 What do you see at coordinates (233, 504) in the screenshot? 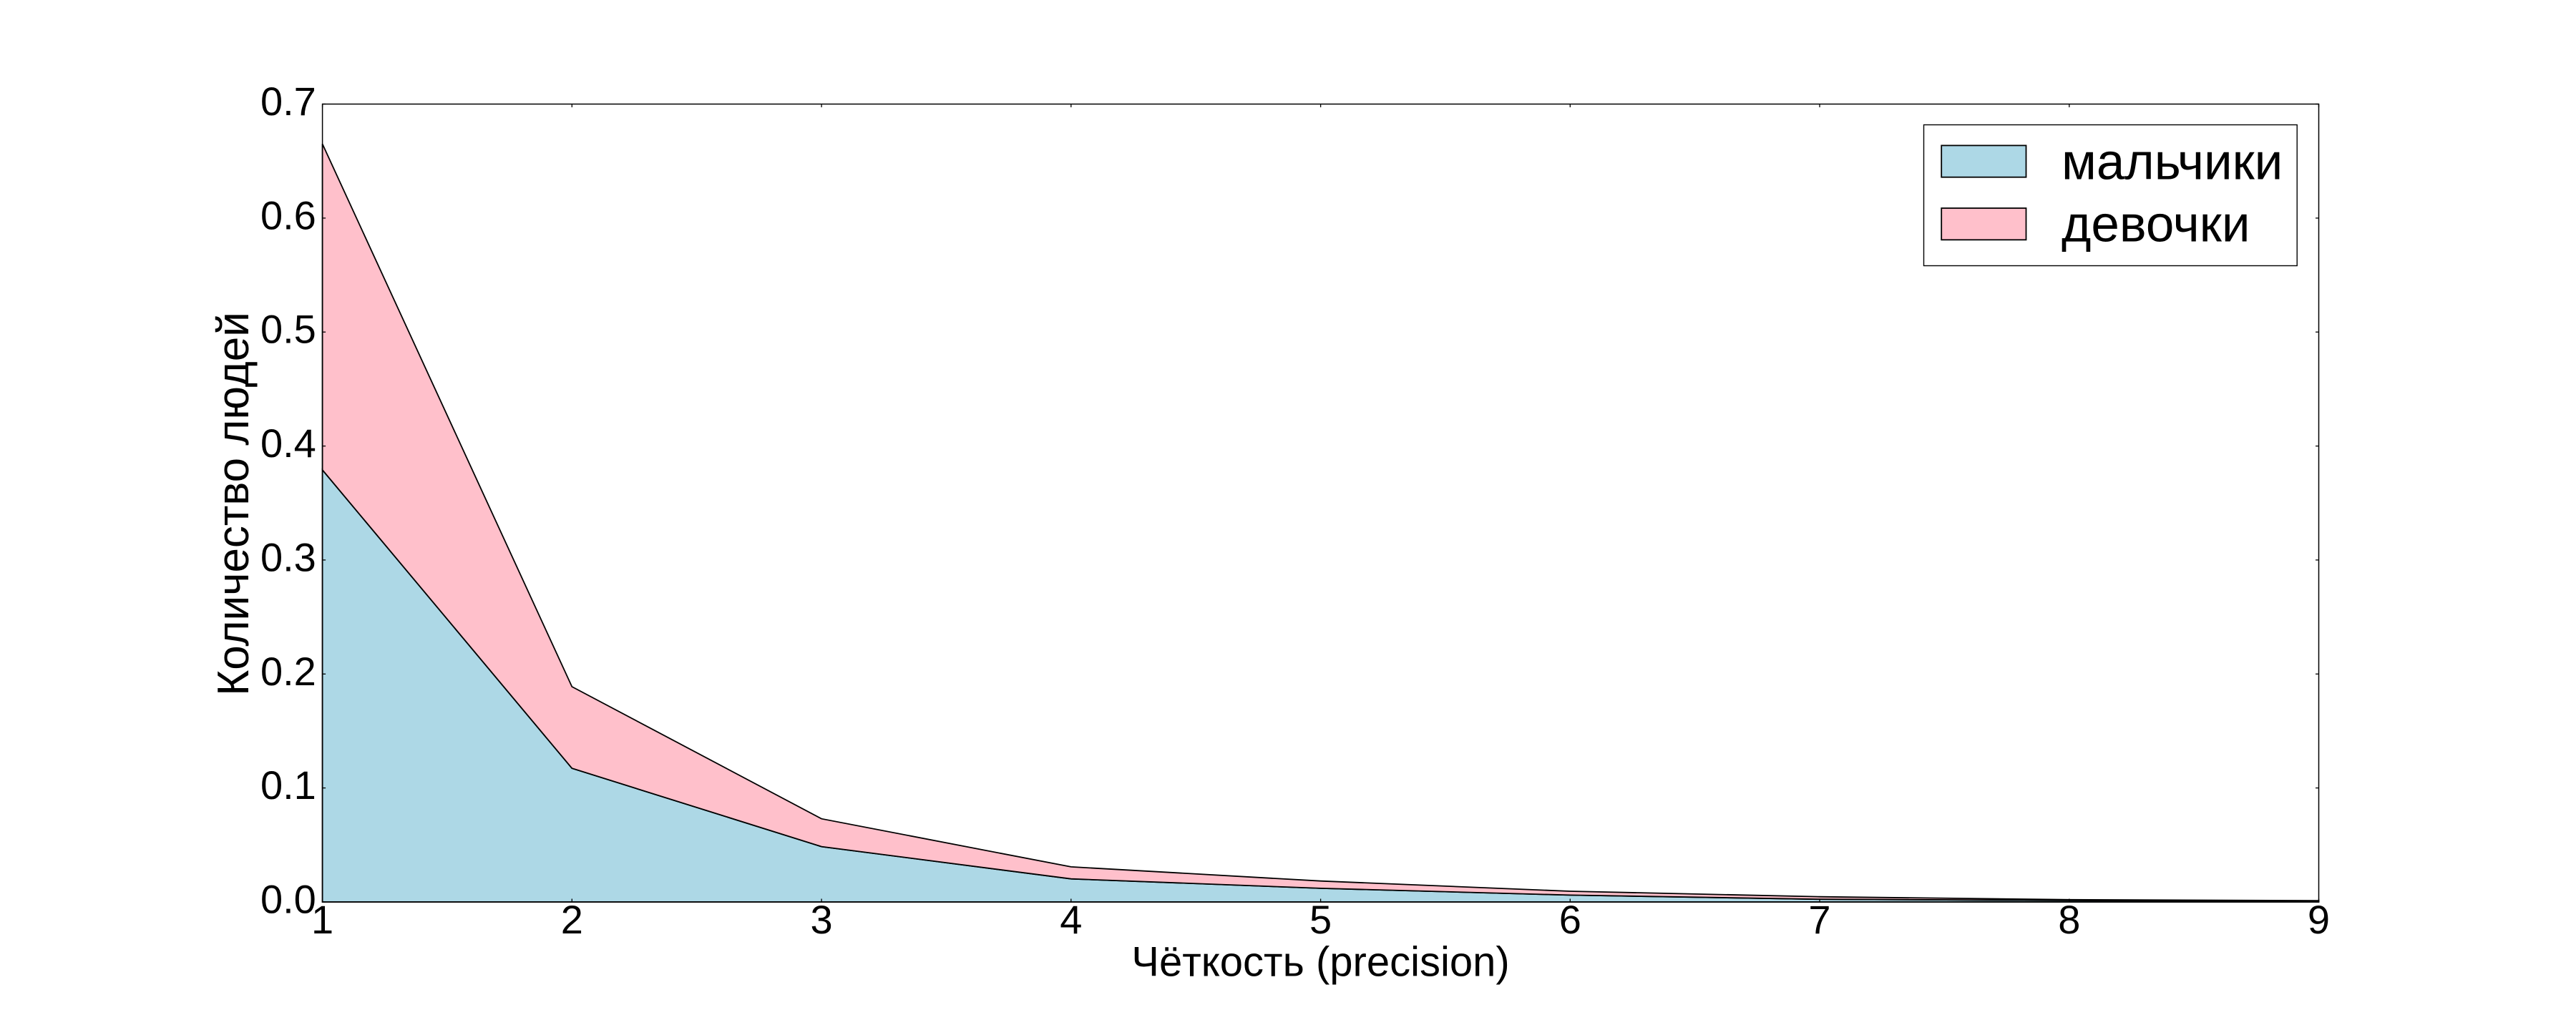
I see `svg-text: Количество людей` at bounding box center [233, 504].